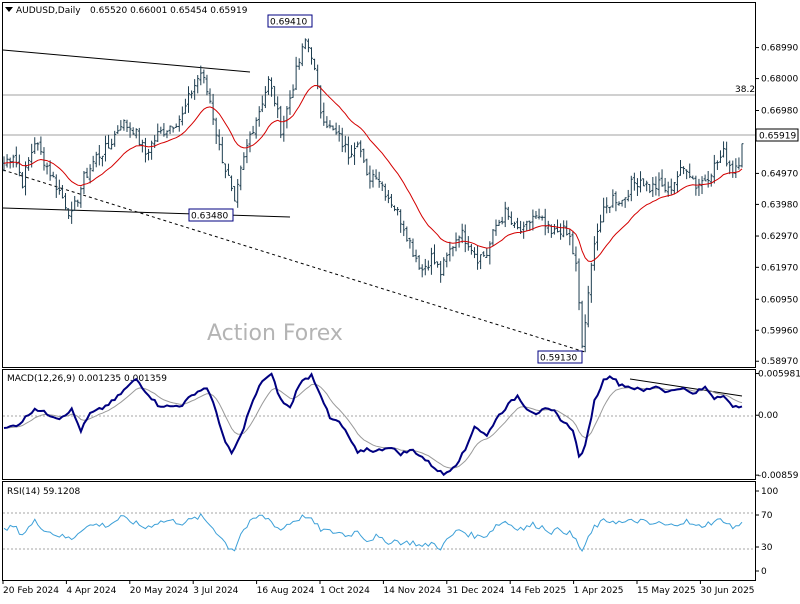  Describe the element at coordinates (146, 212) in the screenshot. I see `lower-trendline` at that location.